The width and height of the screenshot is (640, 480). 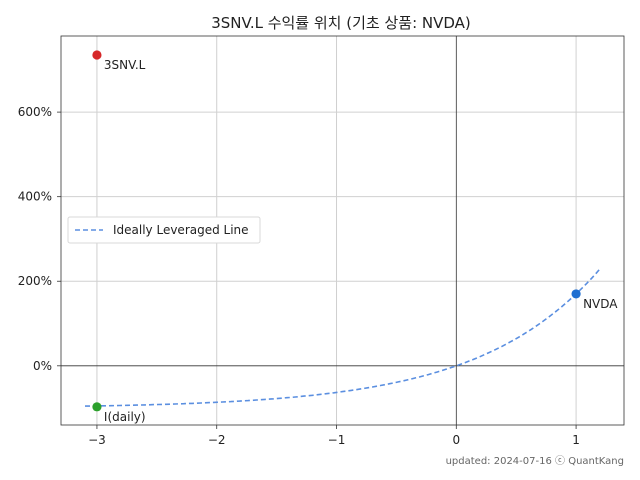 I want to click on x-axis-ticks: −3 −2 −1 0 1, so click(x=334, y=436).